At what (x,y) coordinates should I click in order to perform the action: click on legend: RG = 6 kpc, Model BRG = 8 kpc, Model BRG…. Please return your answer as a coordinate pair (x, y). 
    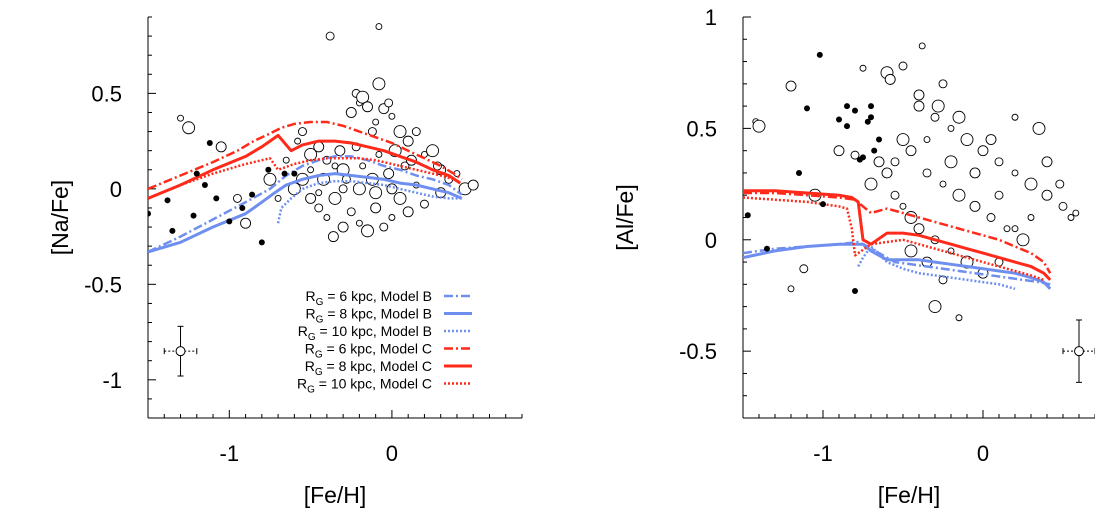
    Looking at the image, I should click on (384, 342).